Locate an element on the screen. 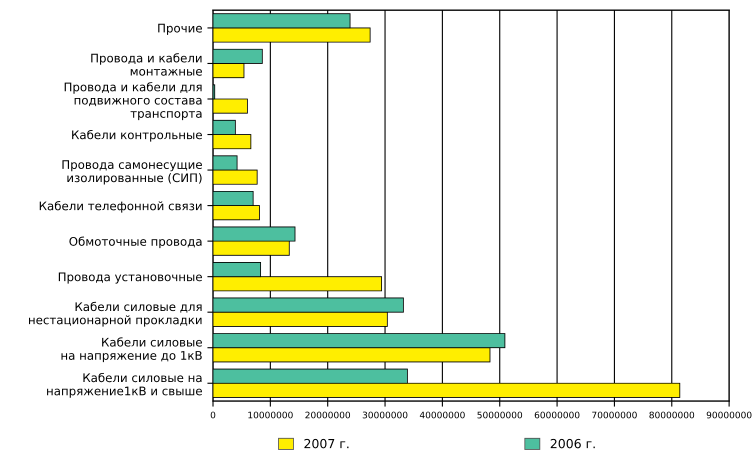  y-tick-label: Провода установочные is located at coordinates (130, 278).